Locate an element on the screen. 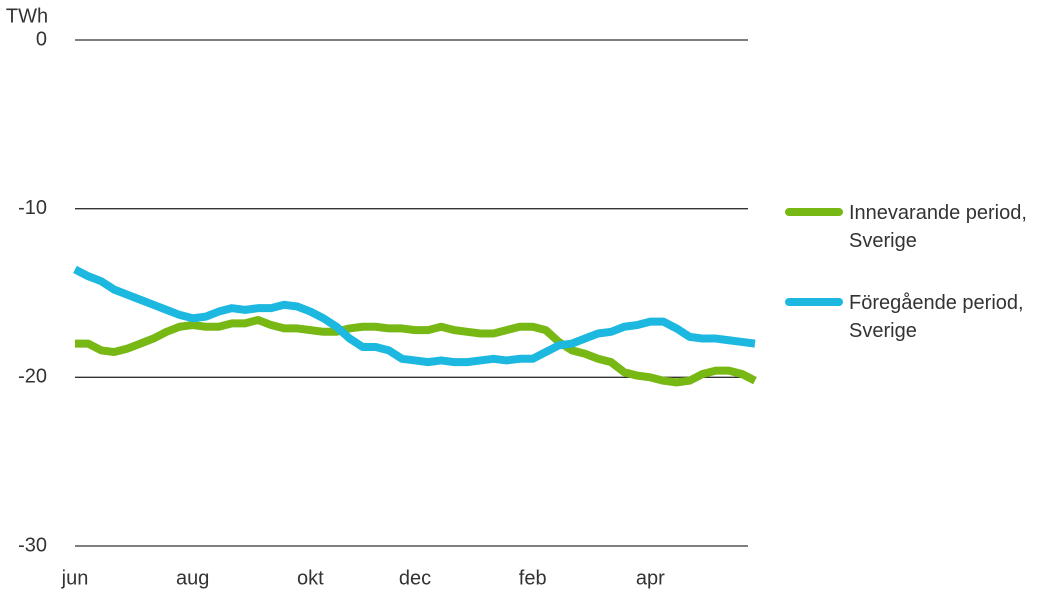 The height and width of the screenshot is (594, 1062). legend-label: Innevarande period, Sverige is located at coordinates (938, 227).